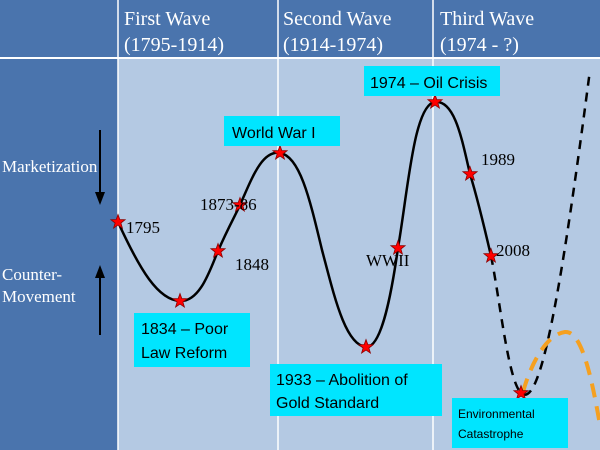  What do you see at coordinates (333, 45) in the screenshot?
I see `wave-period: (1914-1974)` at bounding box center [333, 45].